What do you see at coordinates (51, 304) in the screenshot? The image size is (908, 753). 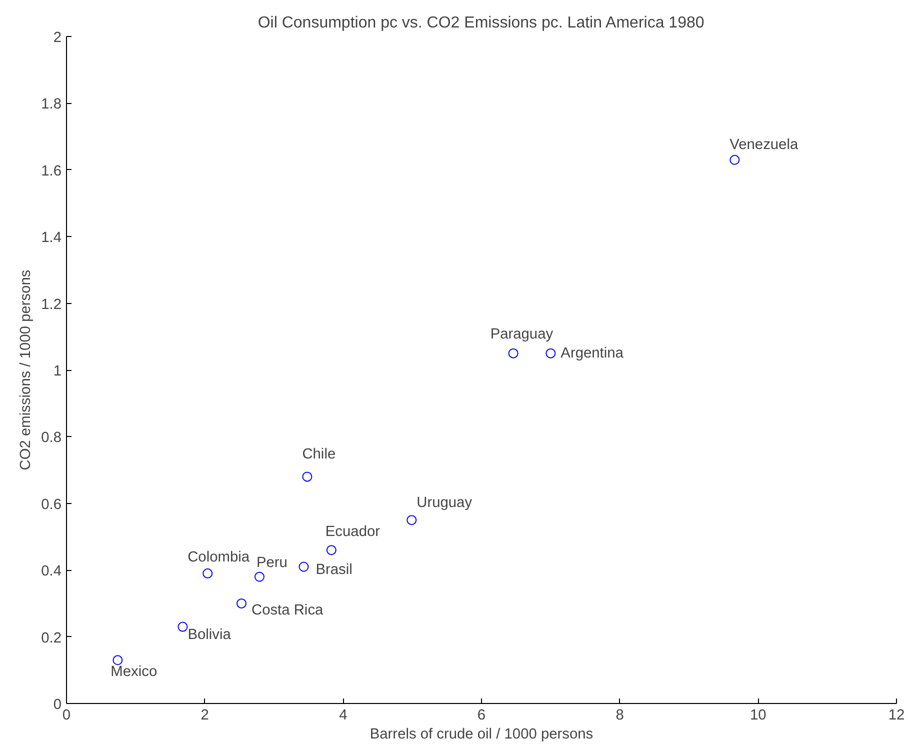 I see `y-tick-label: 1.2` at bounding box center [51, 304].